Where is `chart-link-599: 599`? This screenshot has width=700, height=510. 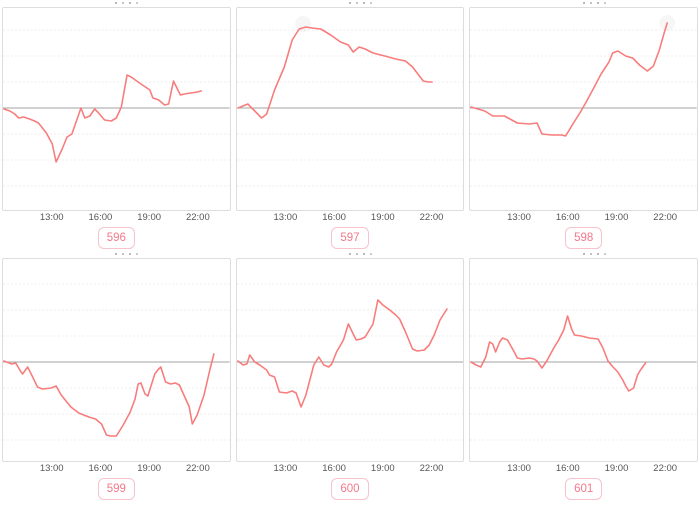 chart-link-599: 599 is located at coordinates (116, 489).